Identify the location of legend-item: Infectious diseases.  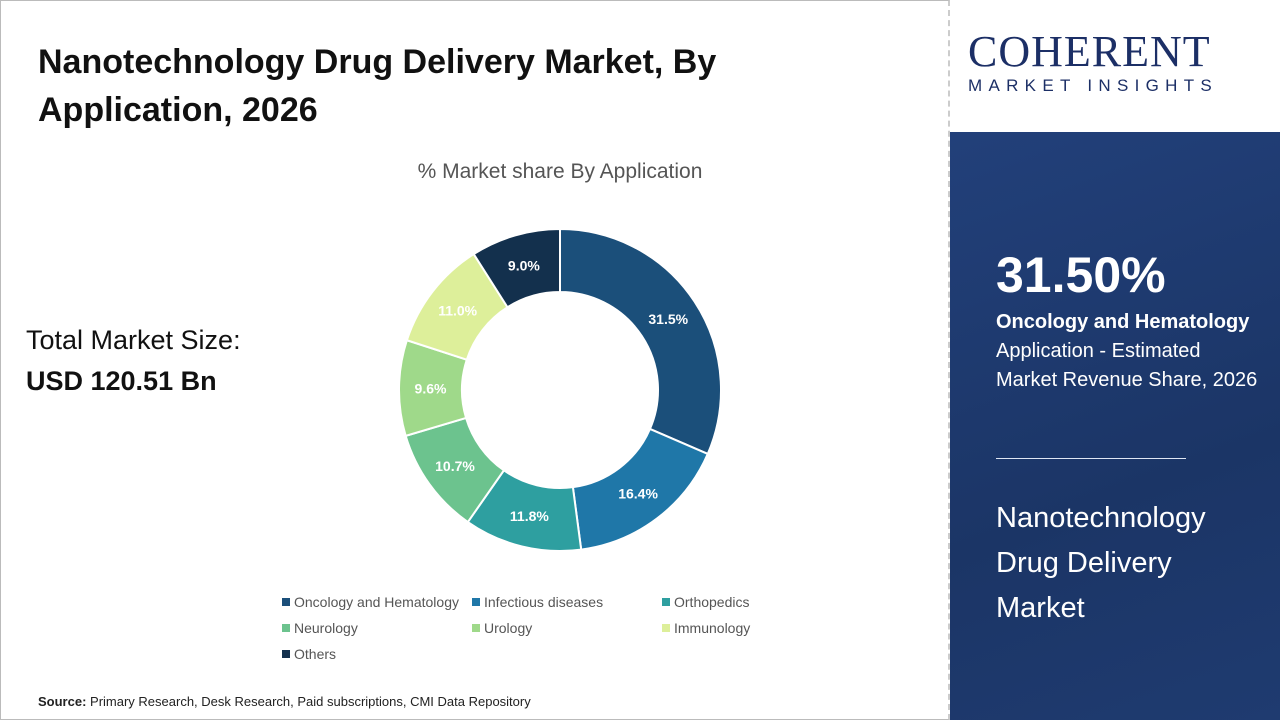
(567, 602).